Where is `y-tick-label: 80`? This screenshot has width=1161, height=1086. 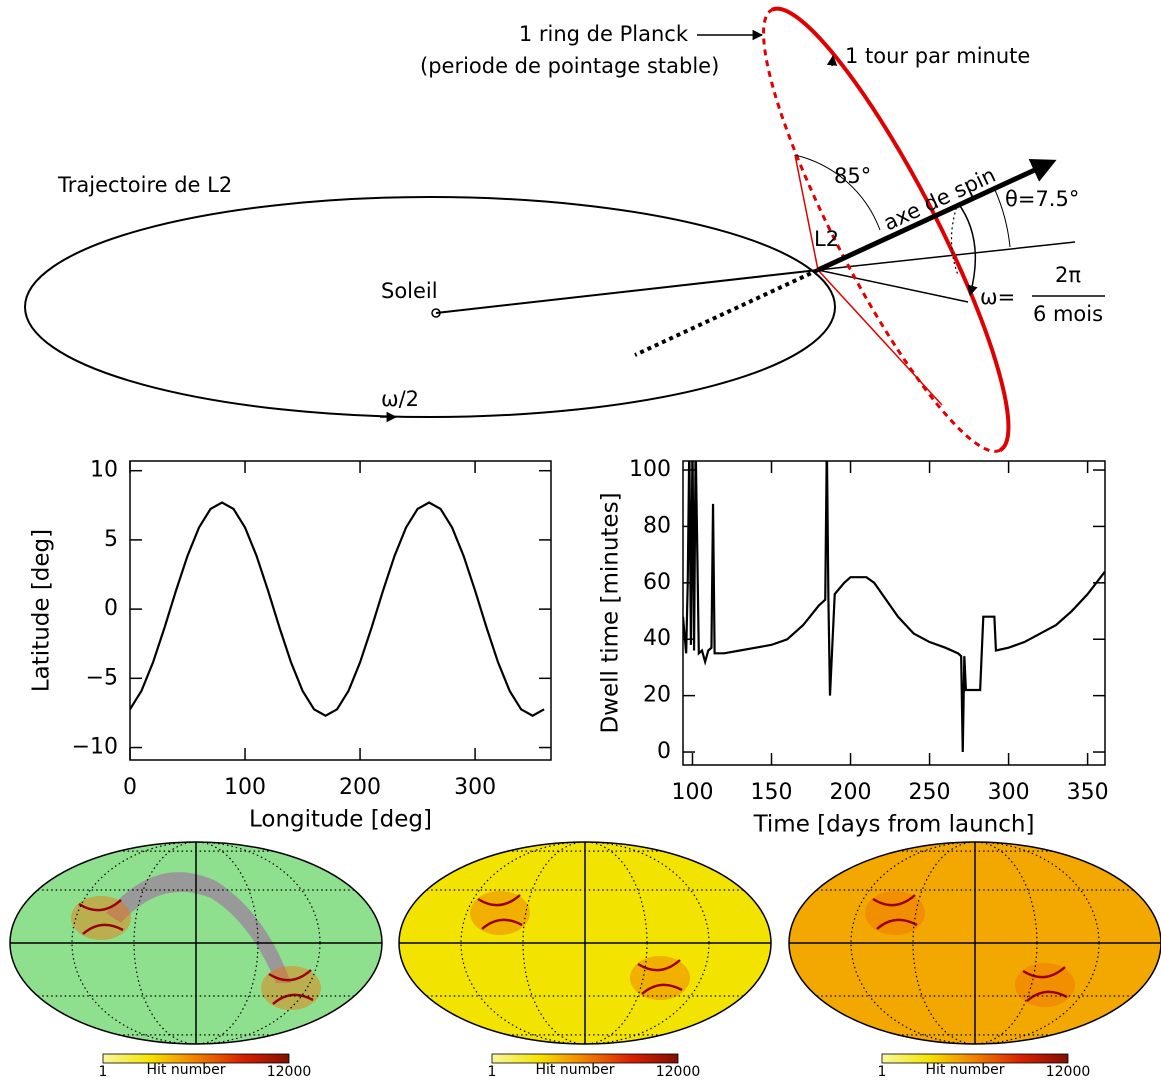
y-tick-label: 80 is located at coordinates (657, 525).